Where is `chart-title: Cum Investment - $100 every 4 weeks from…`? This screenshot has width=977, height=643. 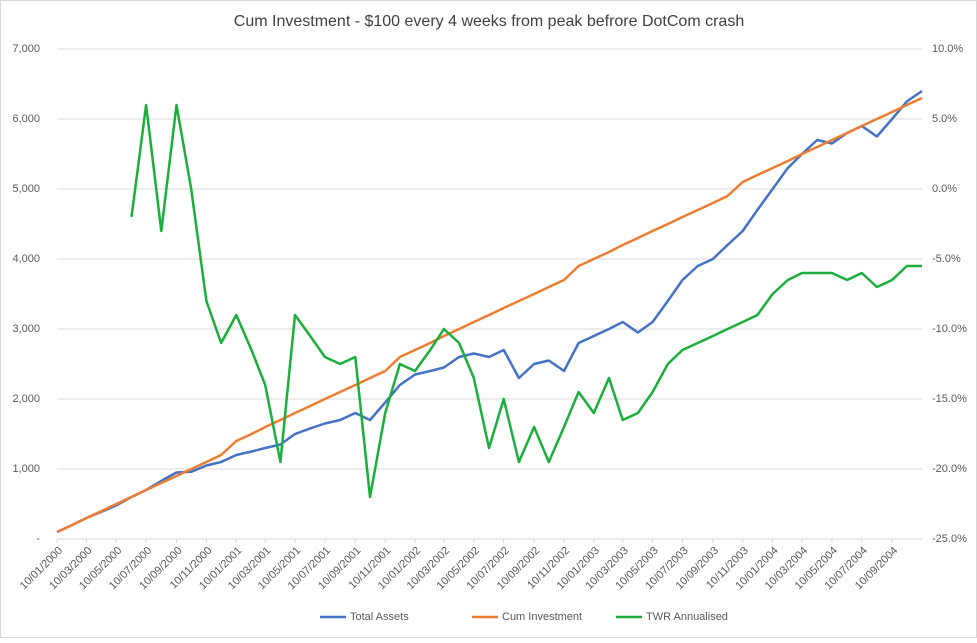
chart-title: Cum Investment - $100 every 4 weeks from… is located at coordinates (489, 21).